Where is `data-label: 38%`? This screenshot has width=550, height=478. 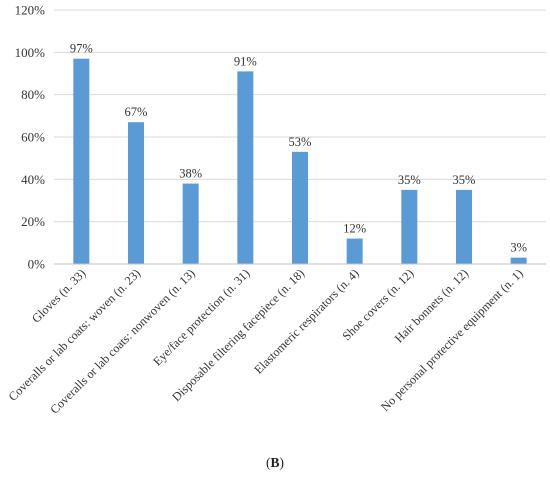
data-label: 38% is located at coordinates (190, 174).